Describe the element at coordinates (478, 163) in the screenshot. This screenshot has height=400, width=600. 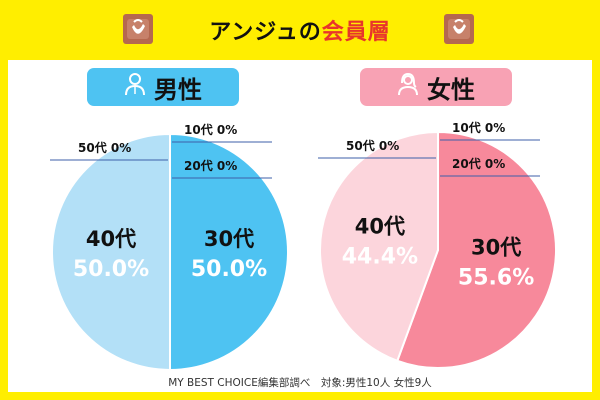
I see `female-label-20代: 20代 0%` at that location.